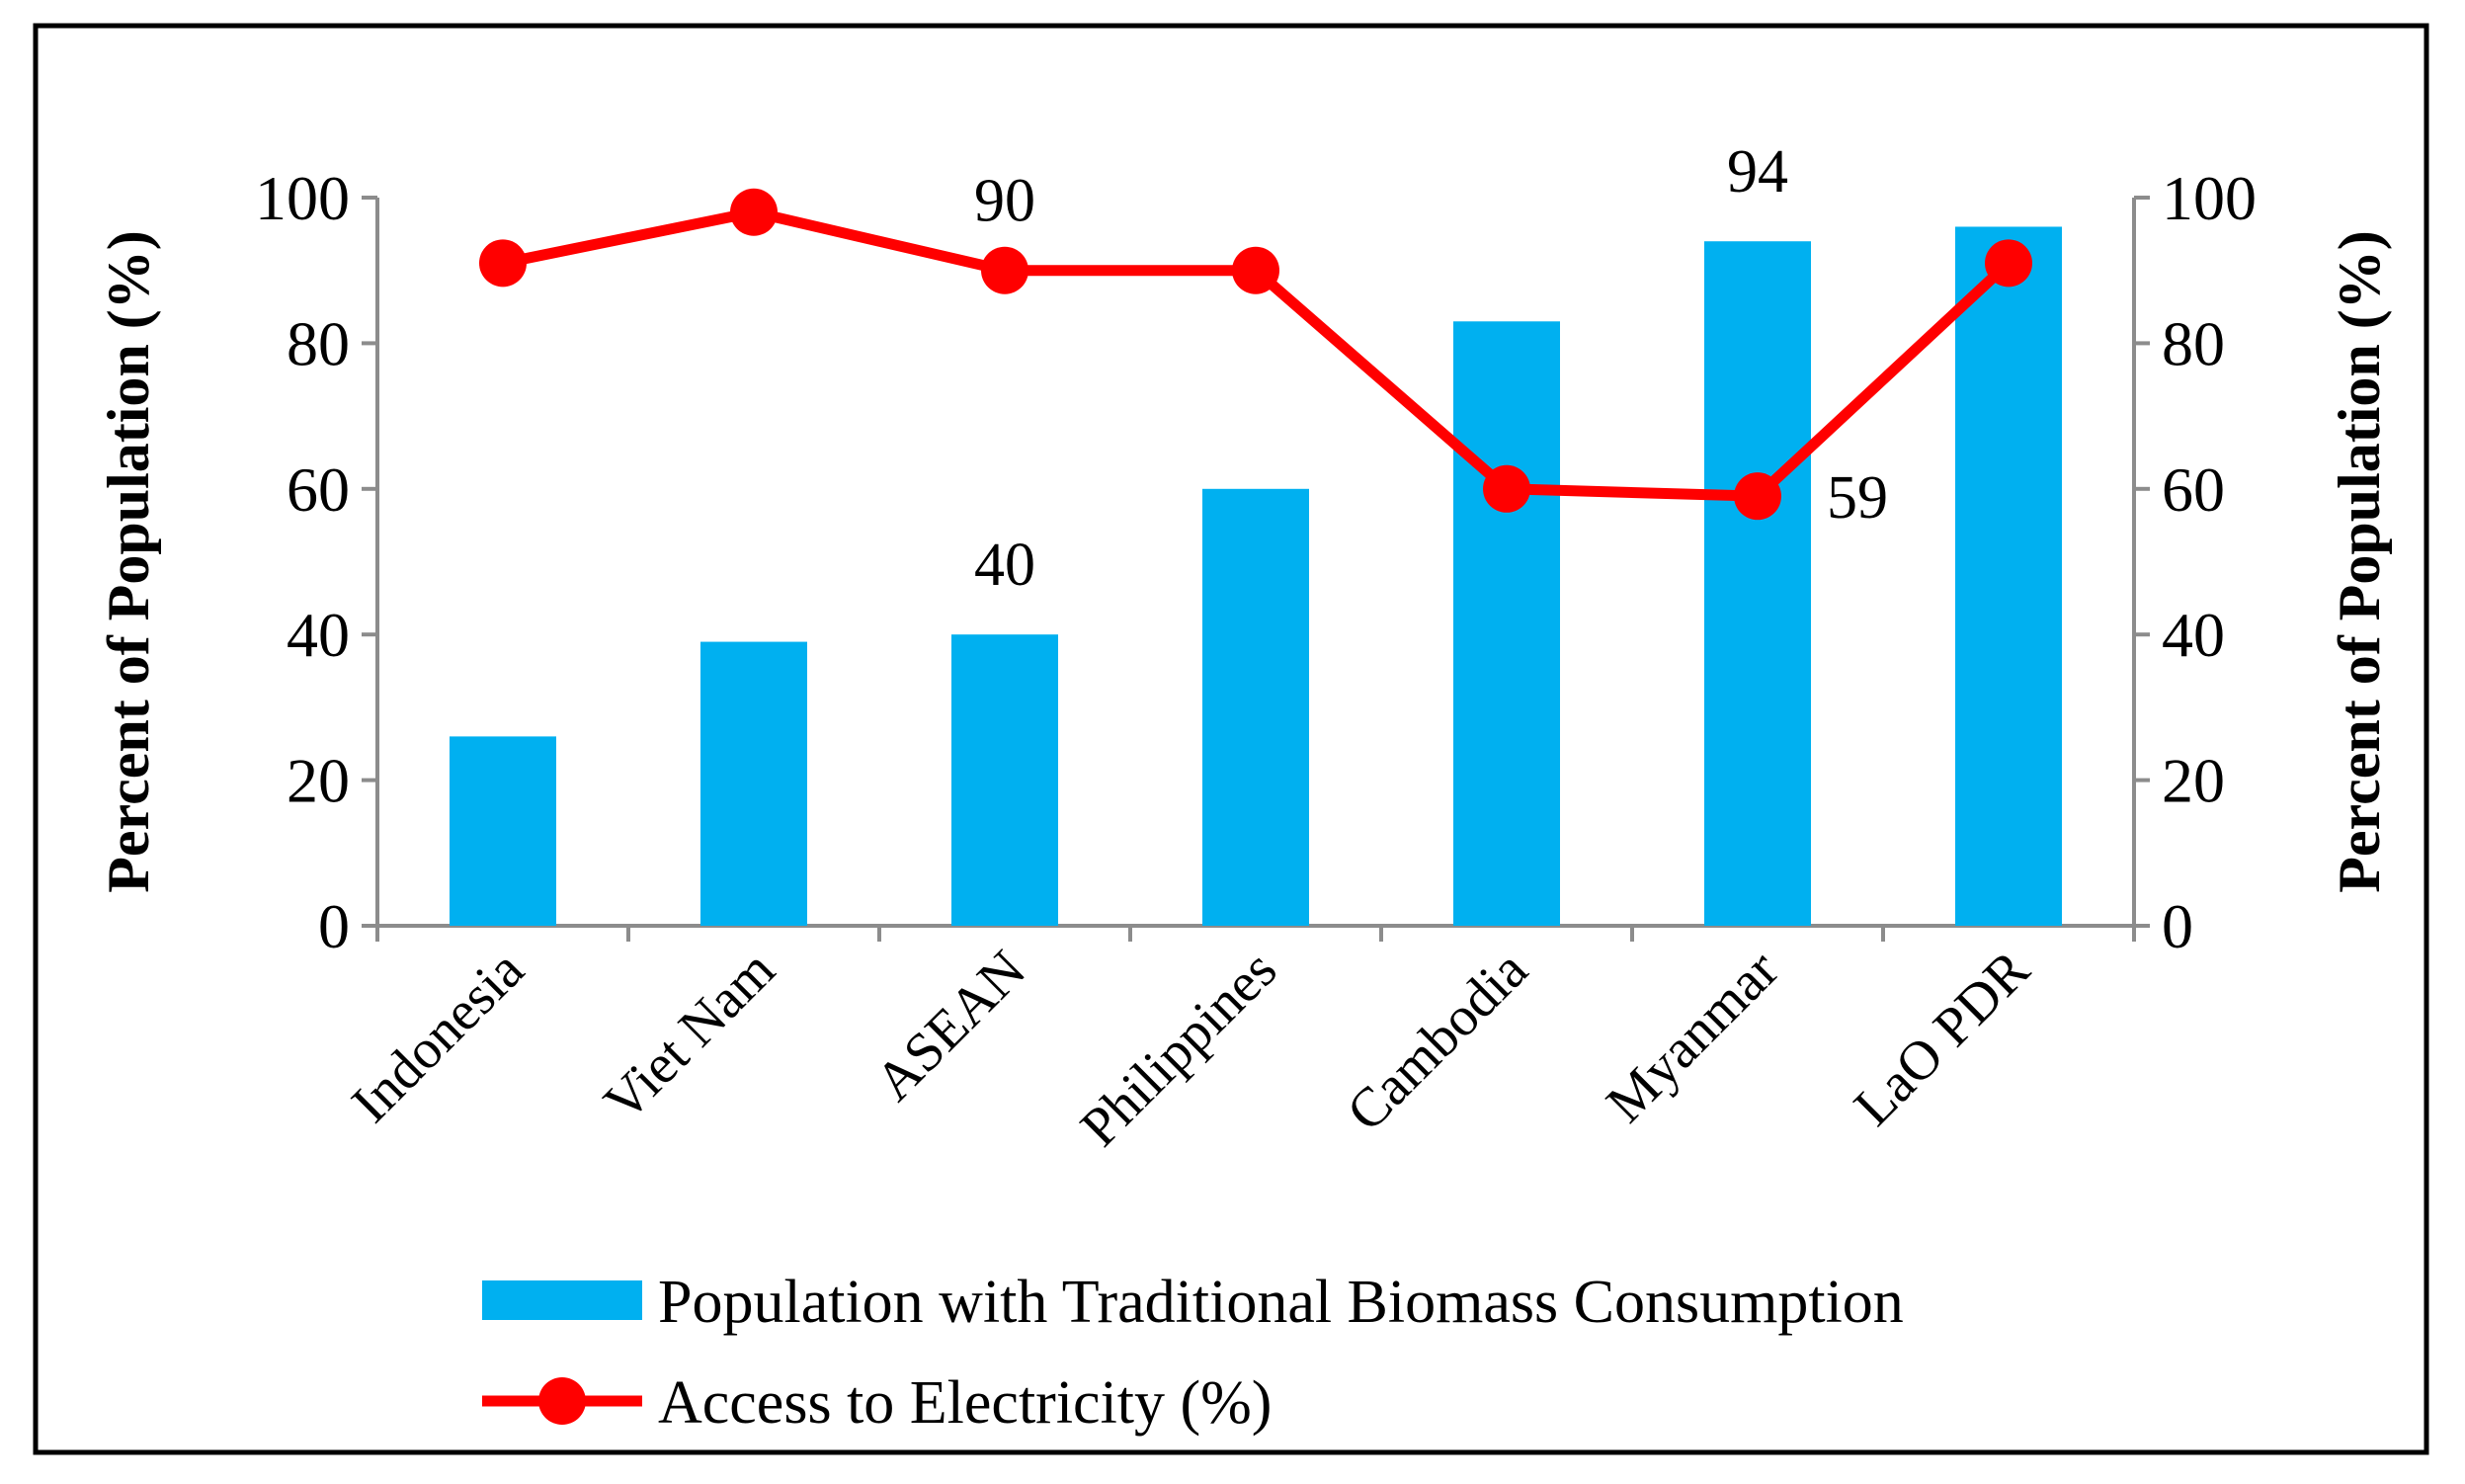 The width and height of the screenshot is (2465, 1484). What do you see at coordinates (1431, 368) in the screenshot?
I see `data-labels: 40 94 90 59` at bounding box center [1431, 368].